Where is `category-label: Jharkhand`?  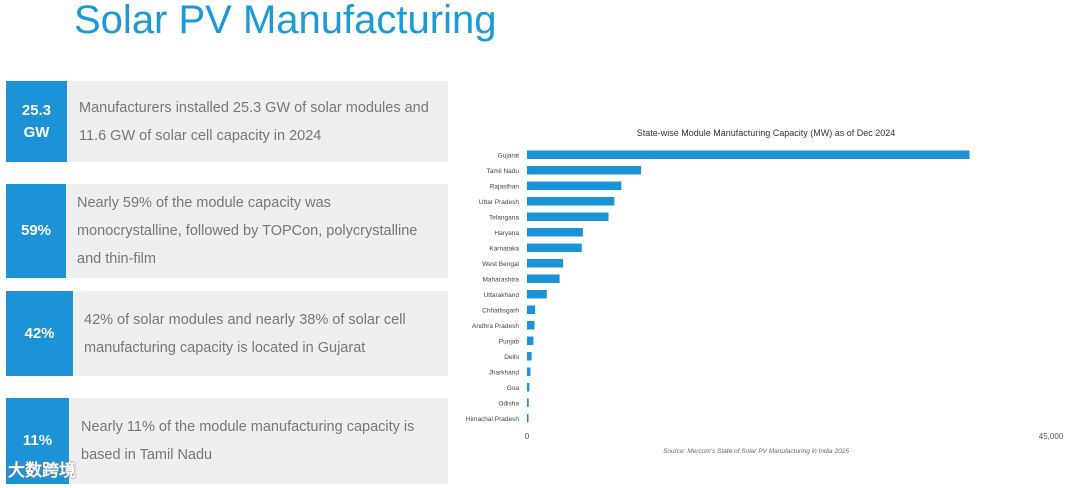 category-label: Jharkhand is located at coordinates (504, 372).